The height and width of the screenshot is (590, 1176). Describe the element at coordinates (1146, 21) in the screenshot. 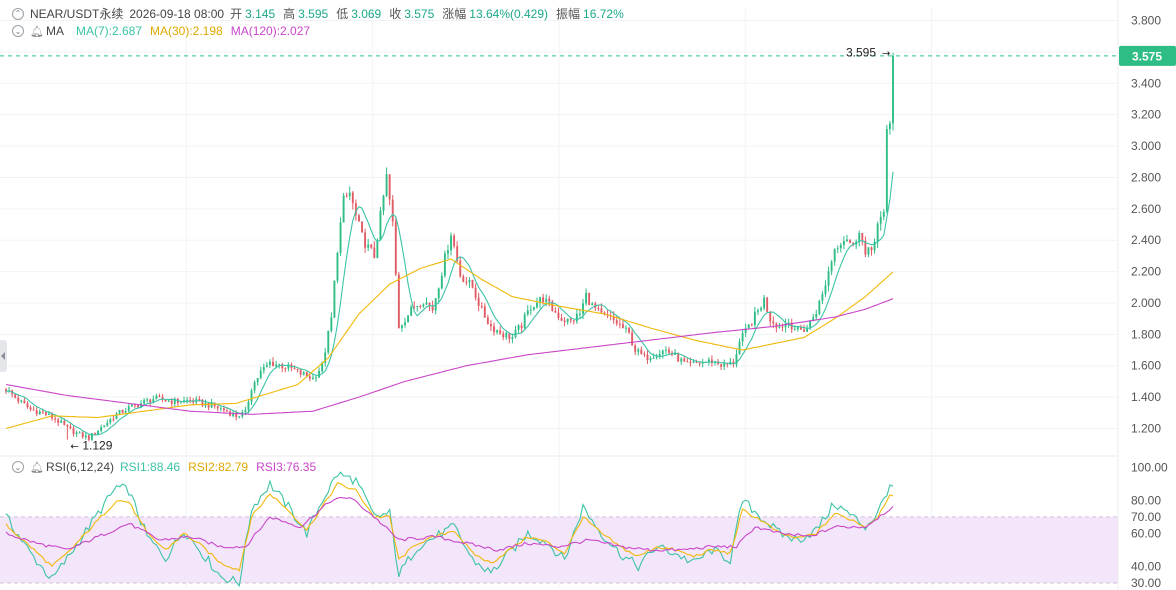

I see `price-tick-label: 3.800` at that location.